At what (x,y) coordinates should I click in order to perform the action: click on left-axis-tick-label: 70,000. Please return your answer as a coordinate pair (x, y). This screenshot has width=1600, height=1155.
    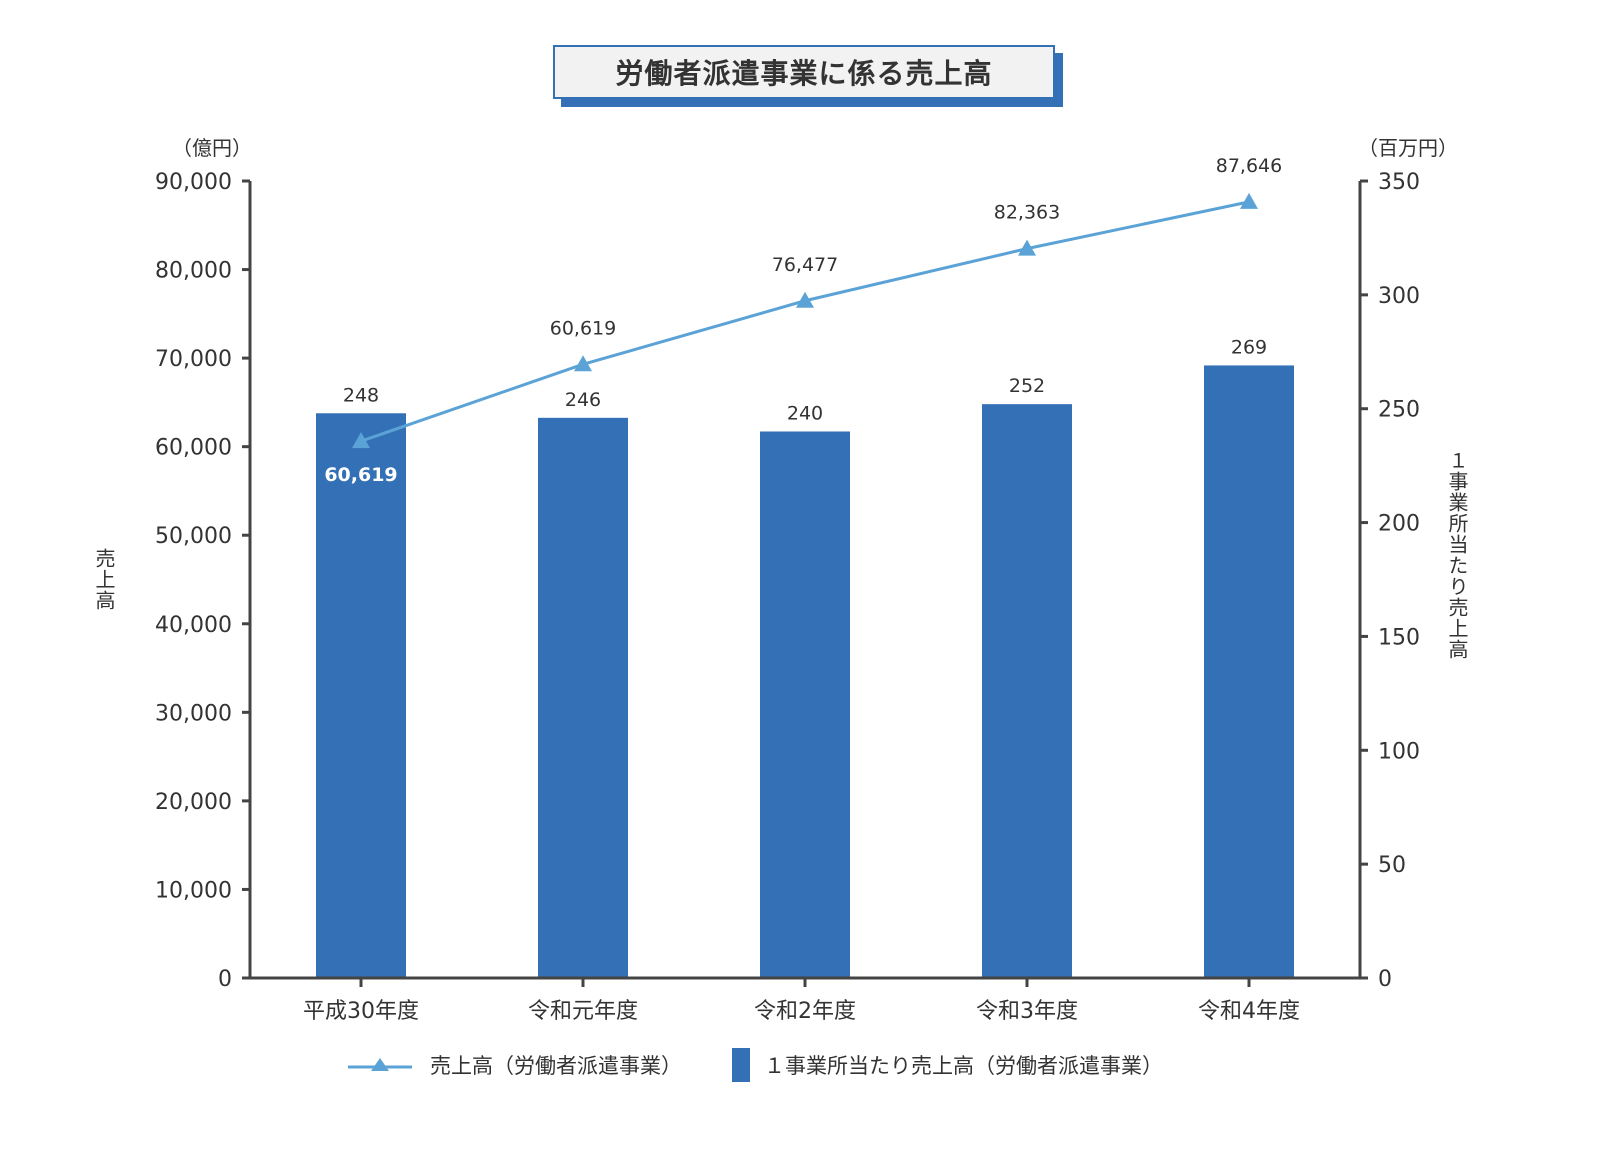
    Looking at the image, I should click on (193, 359).